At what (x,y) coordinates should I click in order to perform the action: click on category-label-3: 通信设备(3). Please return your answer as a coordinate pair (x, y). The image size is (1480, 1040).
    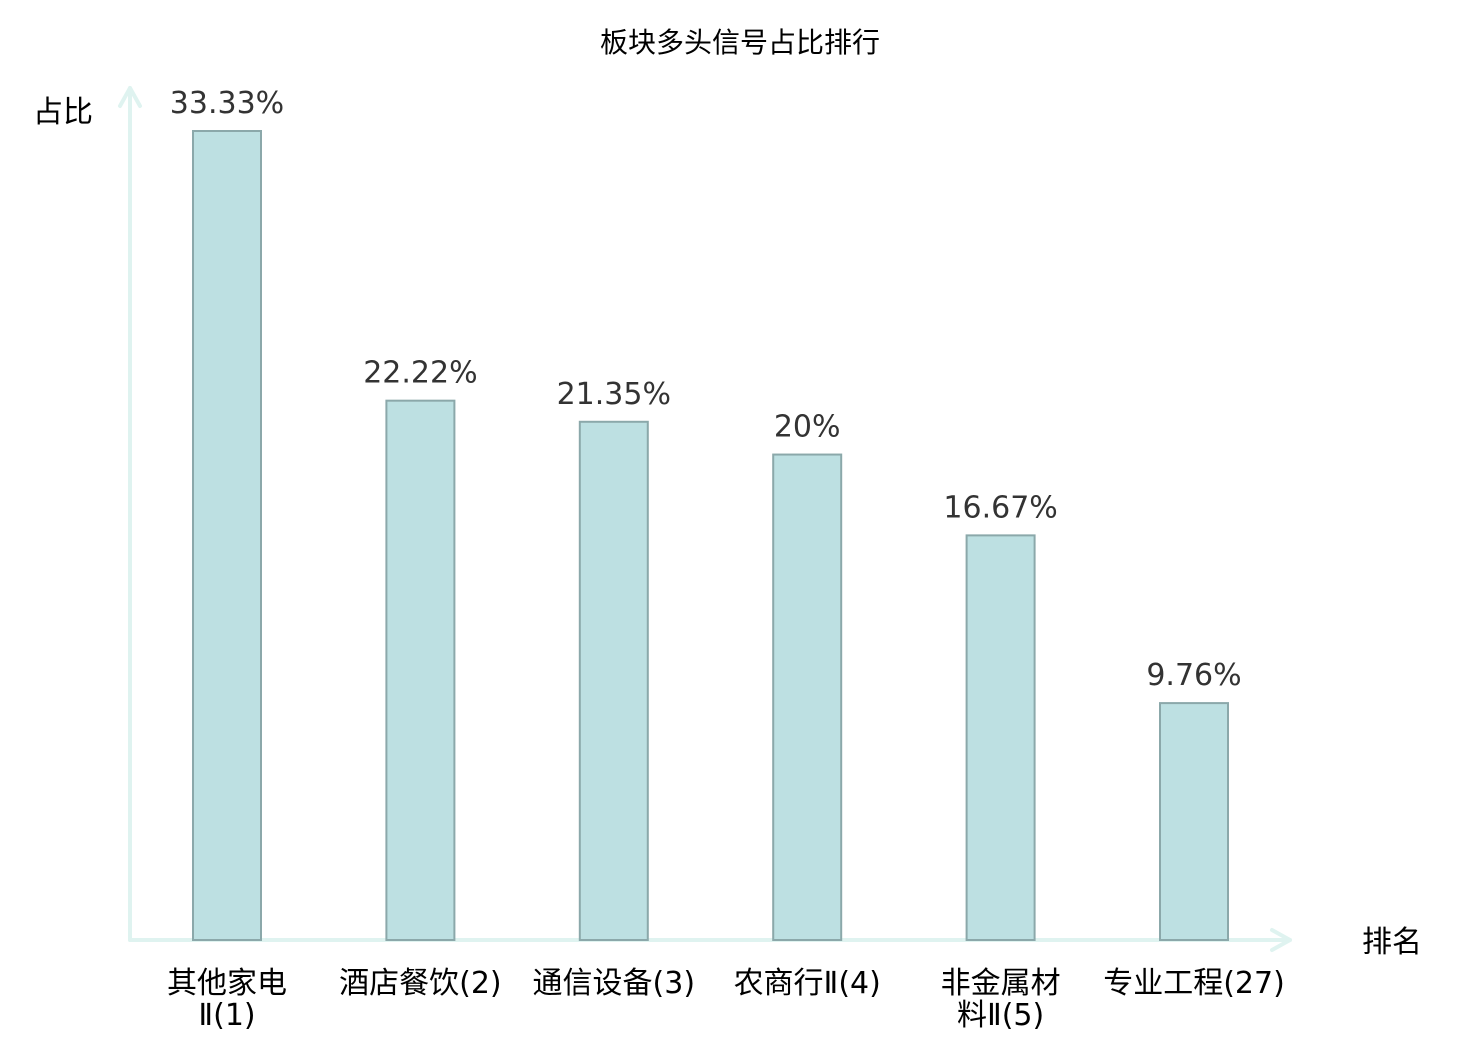
    Looking at the image, I should click on (614, 983).